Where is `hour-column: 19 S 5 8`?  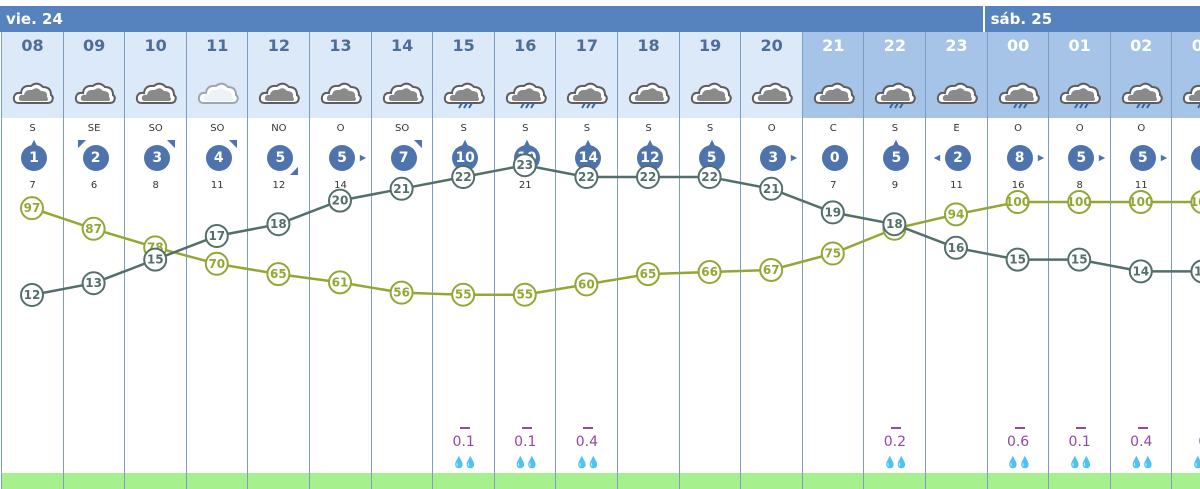
hour-column: 19 S 5 8 is located at coordinates (709, 260).